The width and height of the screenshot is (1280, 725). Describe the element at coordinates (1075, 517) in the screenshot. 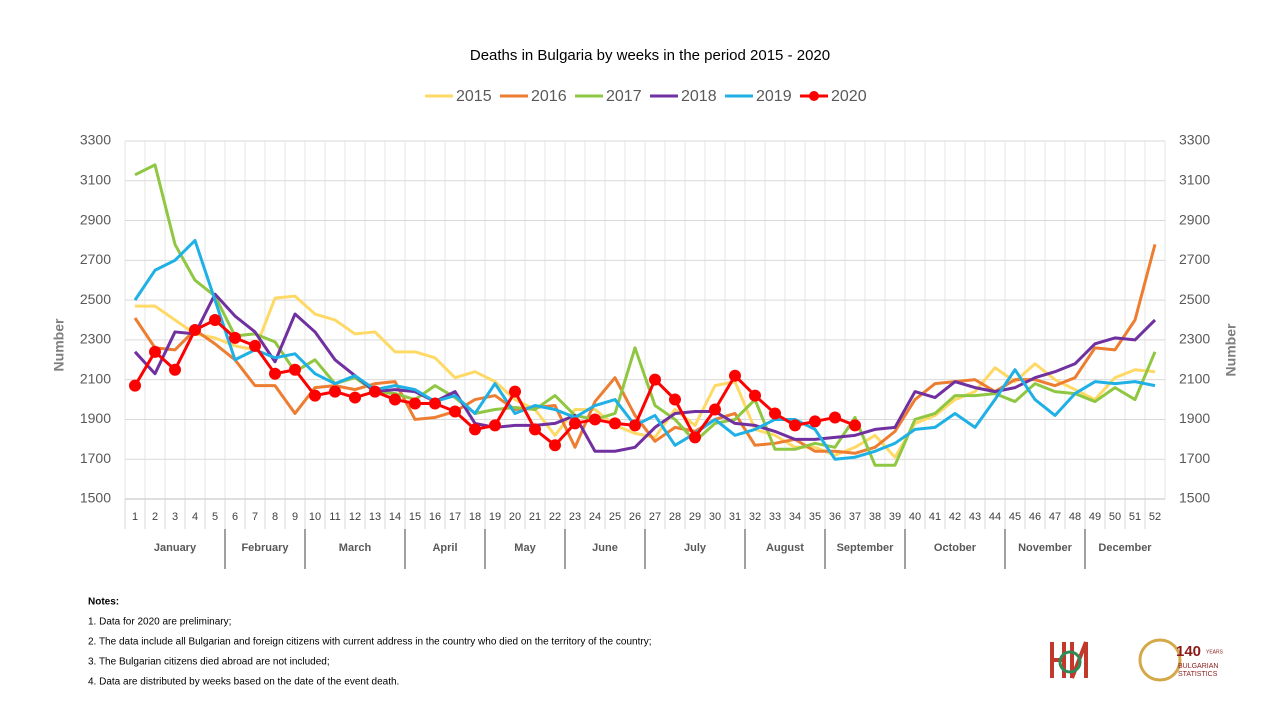

I see `x-tick-label: 48` at that location.